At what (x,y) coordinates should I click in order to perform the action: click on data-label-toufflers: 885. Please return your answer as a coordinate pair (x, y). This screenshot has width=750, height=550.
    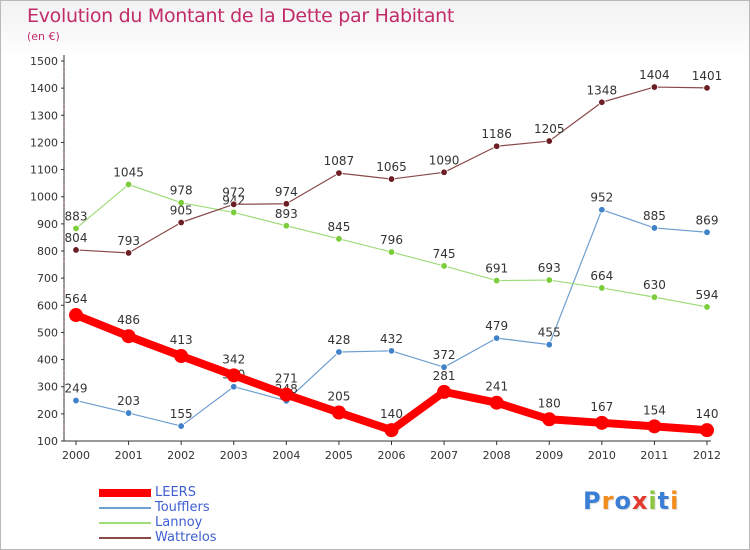
    Looking at the image, I should click on (654, 216).